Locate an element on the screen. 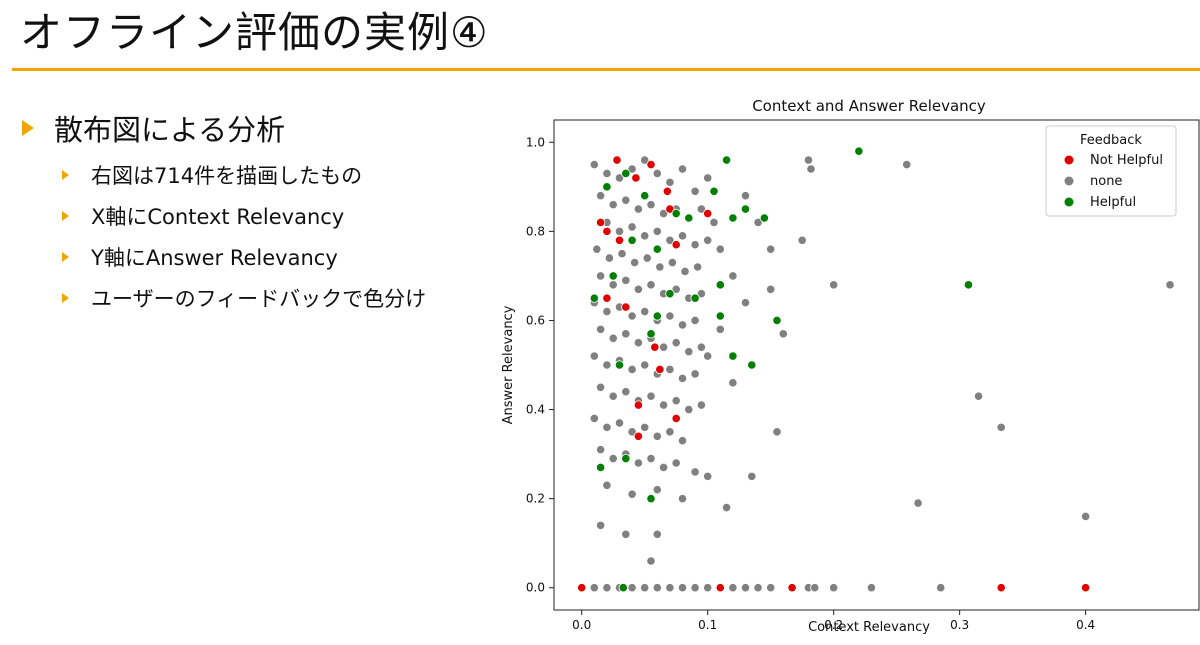  legend-marker-helpful is located at coordinates (1069, 202).